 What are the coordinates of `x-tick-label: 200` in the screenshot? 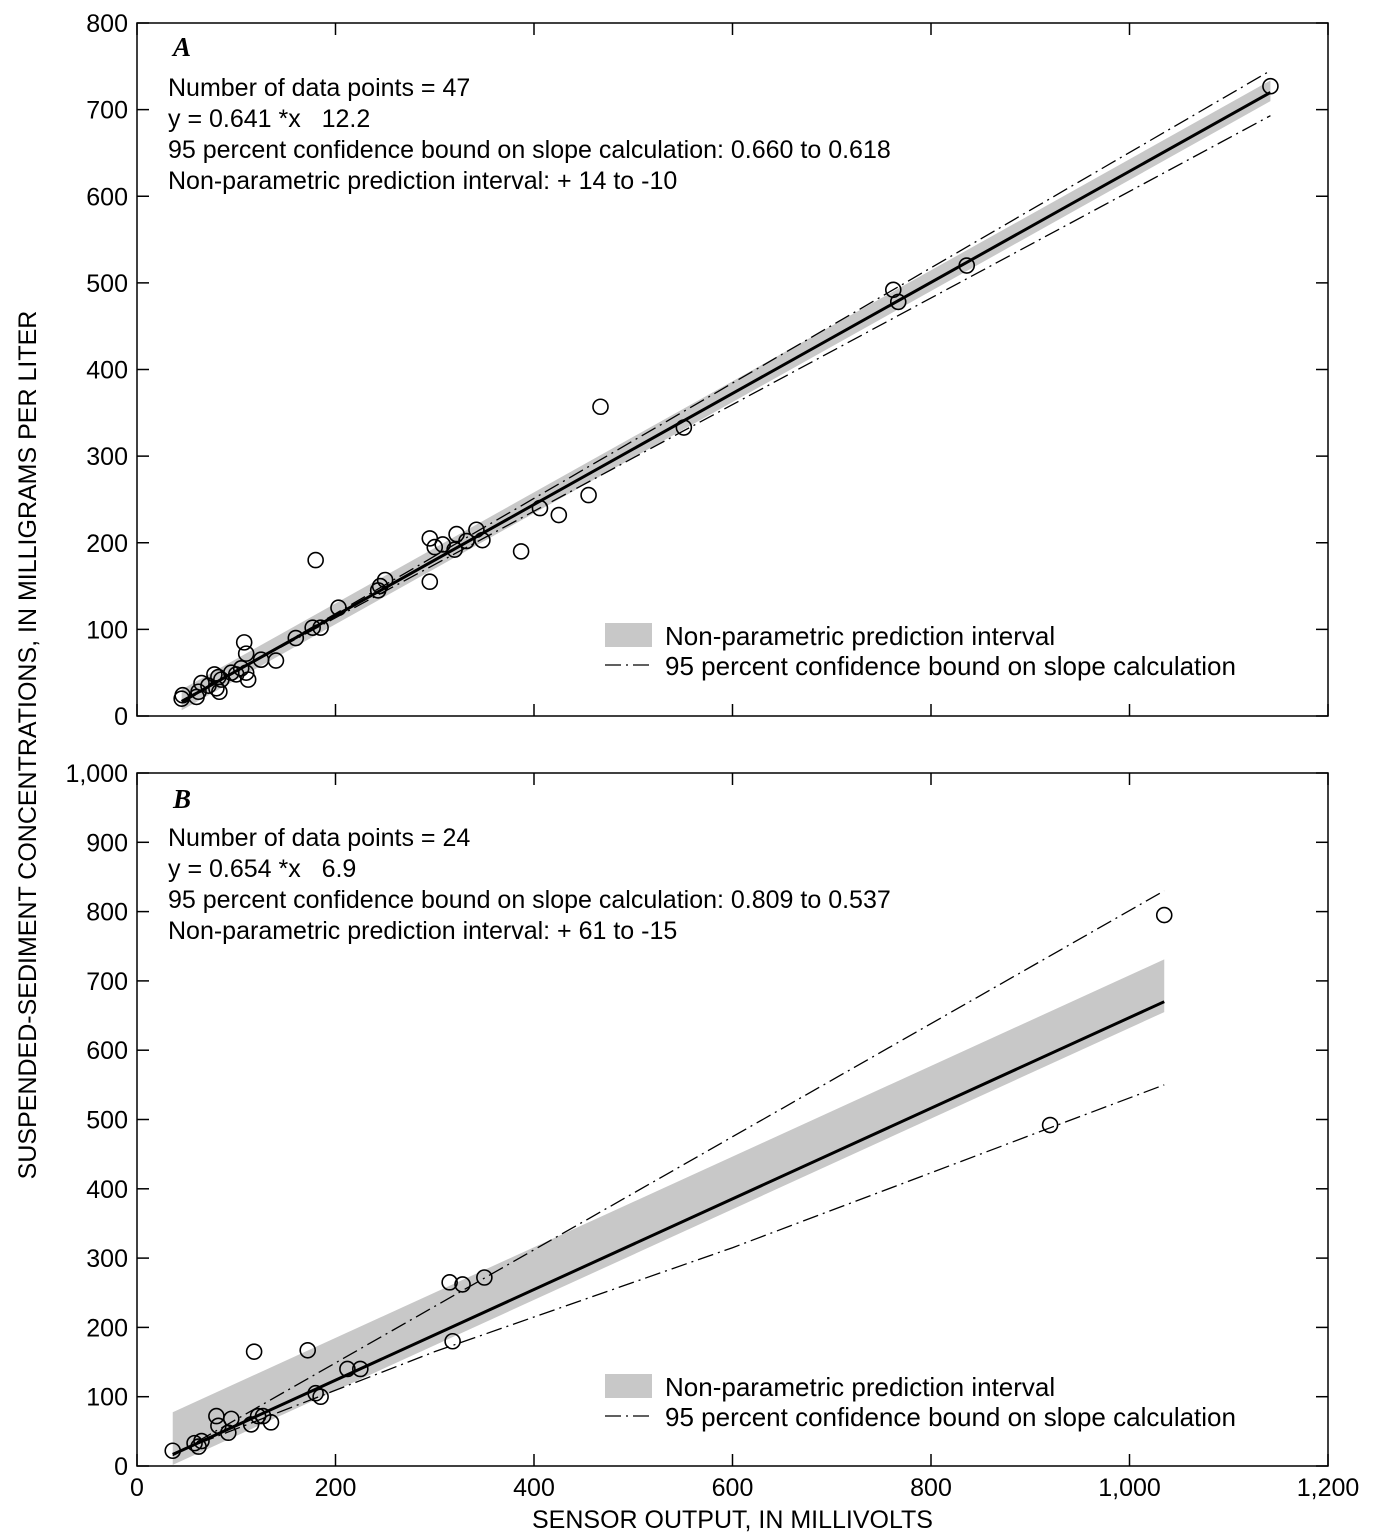 It's located at (336, 1488).